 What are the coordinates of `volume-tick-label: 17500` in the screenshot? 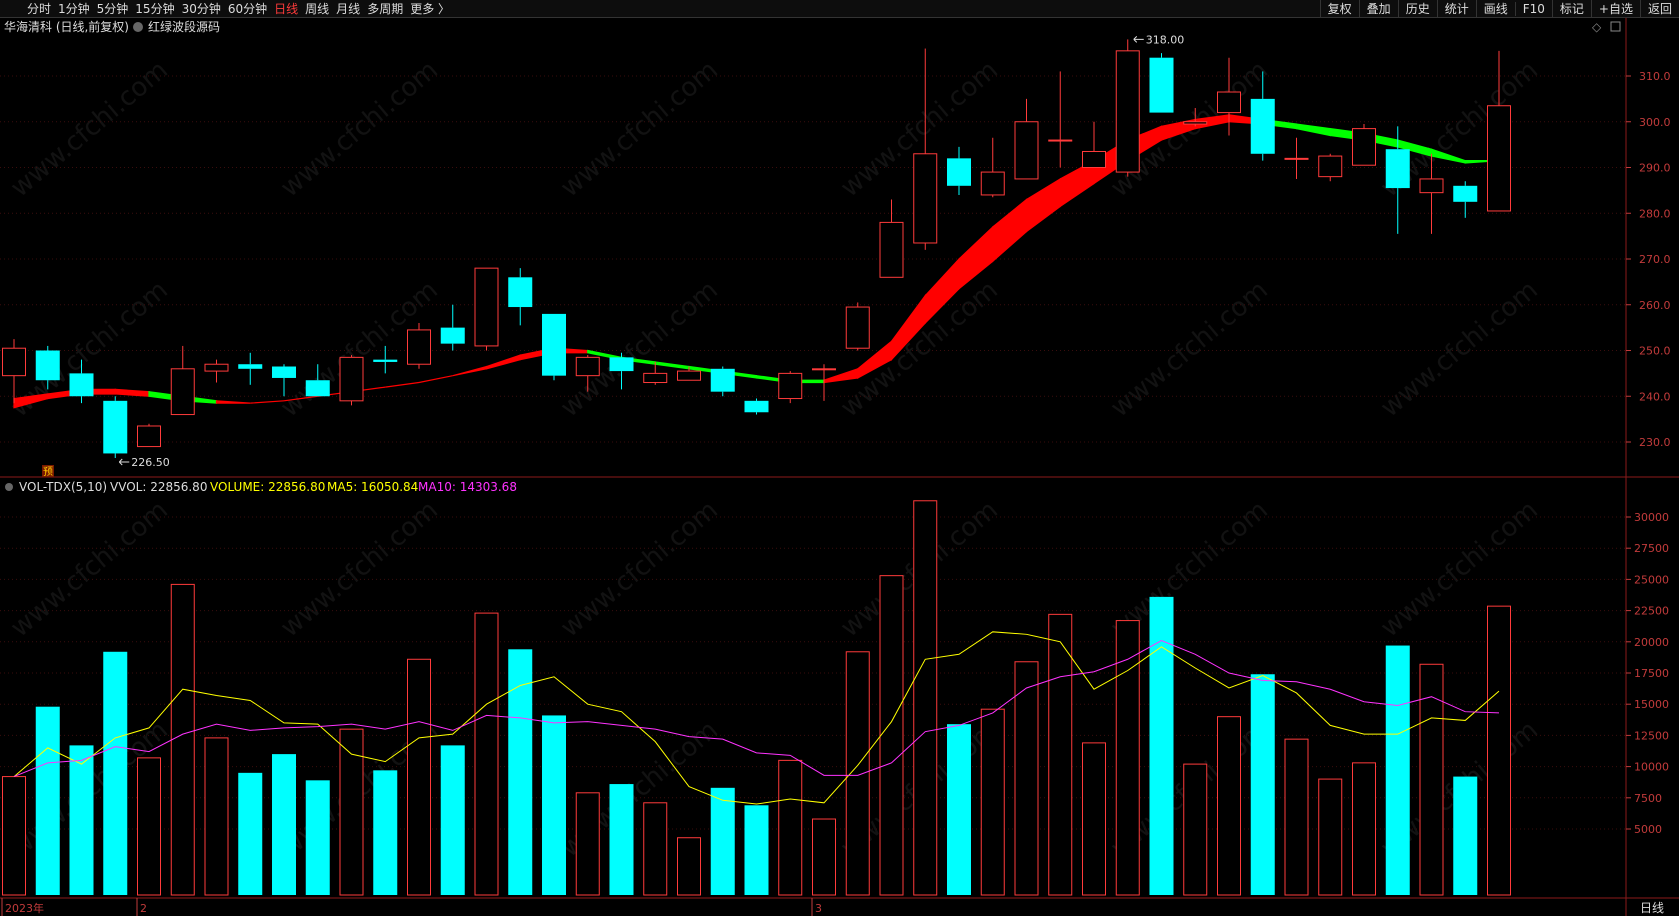 It's located at (1651, 673).